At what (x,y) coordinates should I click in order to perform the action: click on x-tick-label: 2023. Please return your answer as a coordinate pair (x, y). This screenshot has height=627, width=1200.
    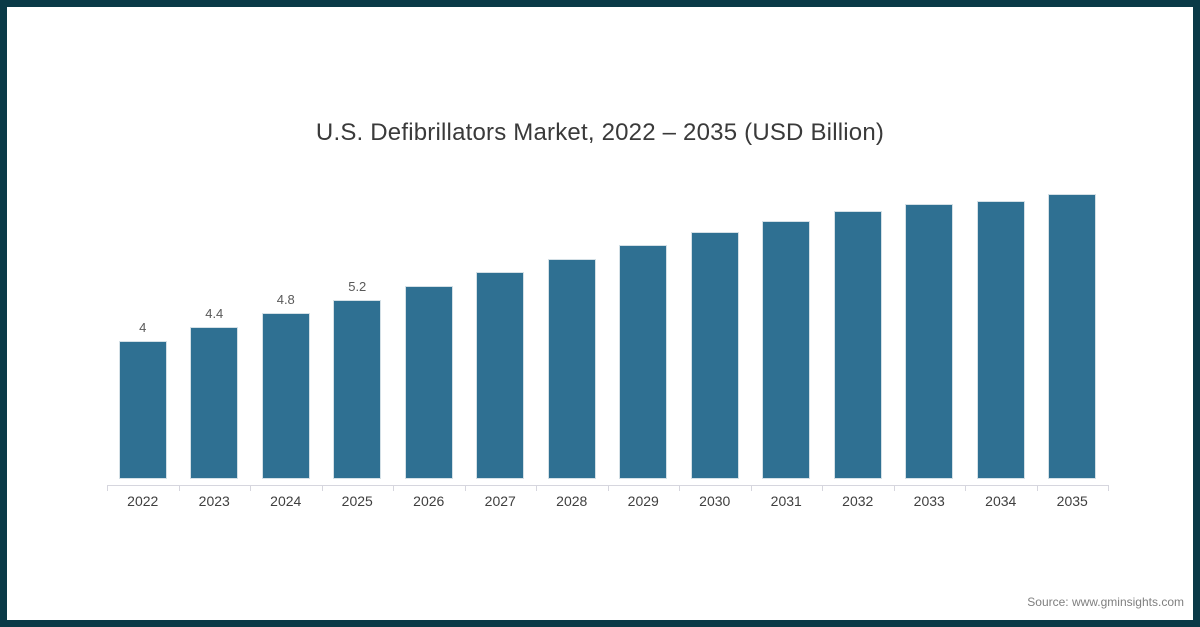
    Looking at the image, I should click on (214, 501).